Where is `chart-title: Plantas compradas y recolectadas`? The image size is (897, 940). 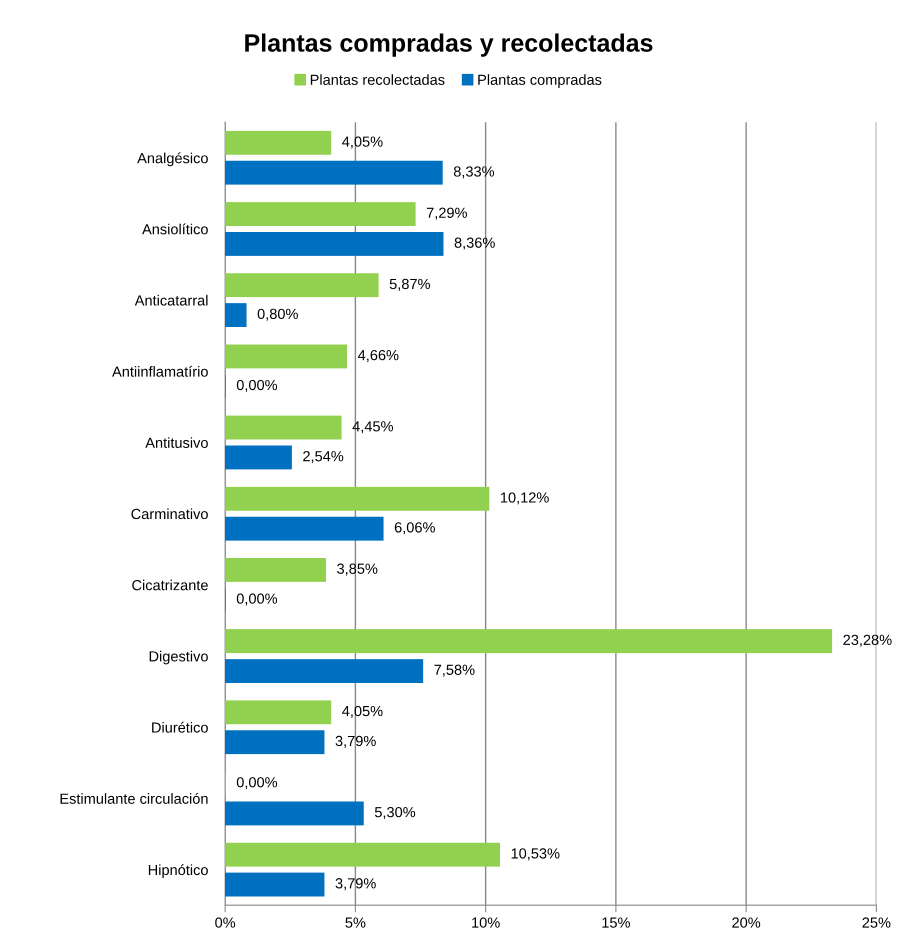 chart-title: Plantas compradas y recolectadas is located at coordinates (448, 45).